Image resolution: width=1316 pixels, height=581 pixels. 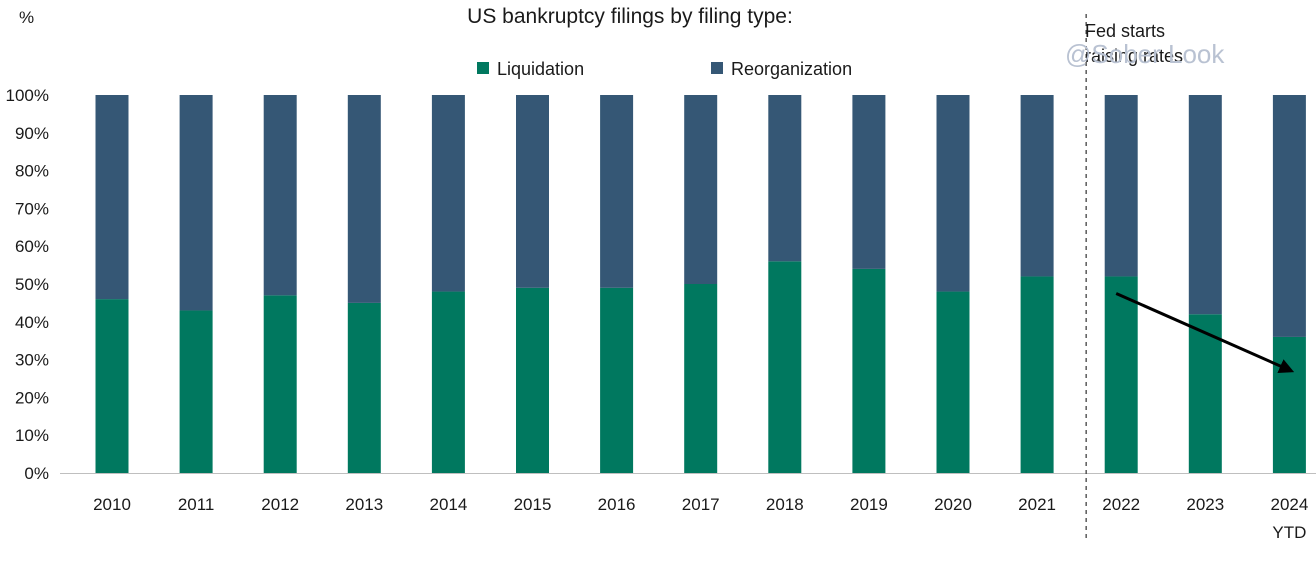 I want to click on x-tick-label: 2017, so click(x=701, y=504).